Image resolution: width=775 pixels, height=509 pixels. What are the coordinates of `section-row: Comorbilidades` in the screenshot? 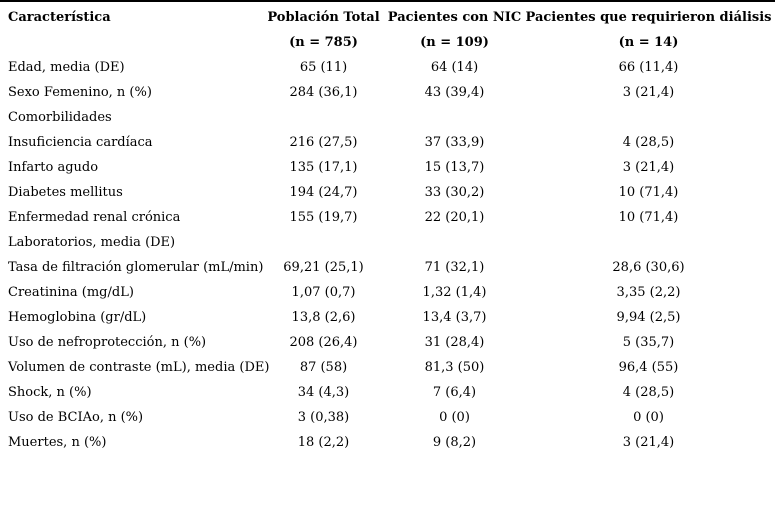 It's located at (387, 117).